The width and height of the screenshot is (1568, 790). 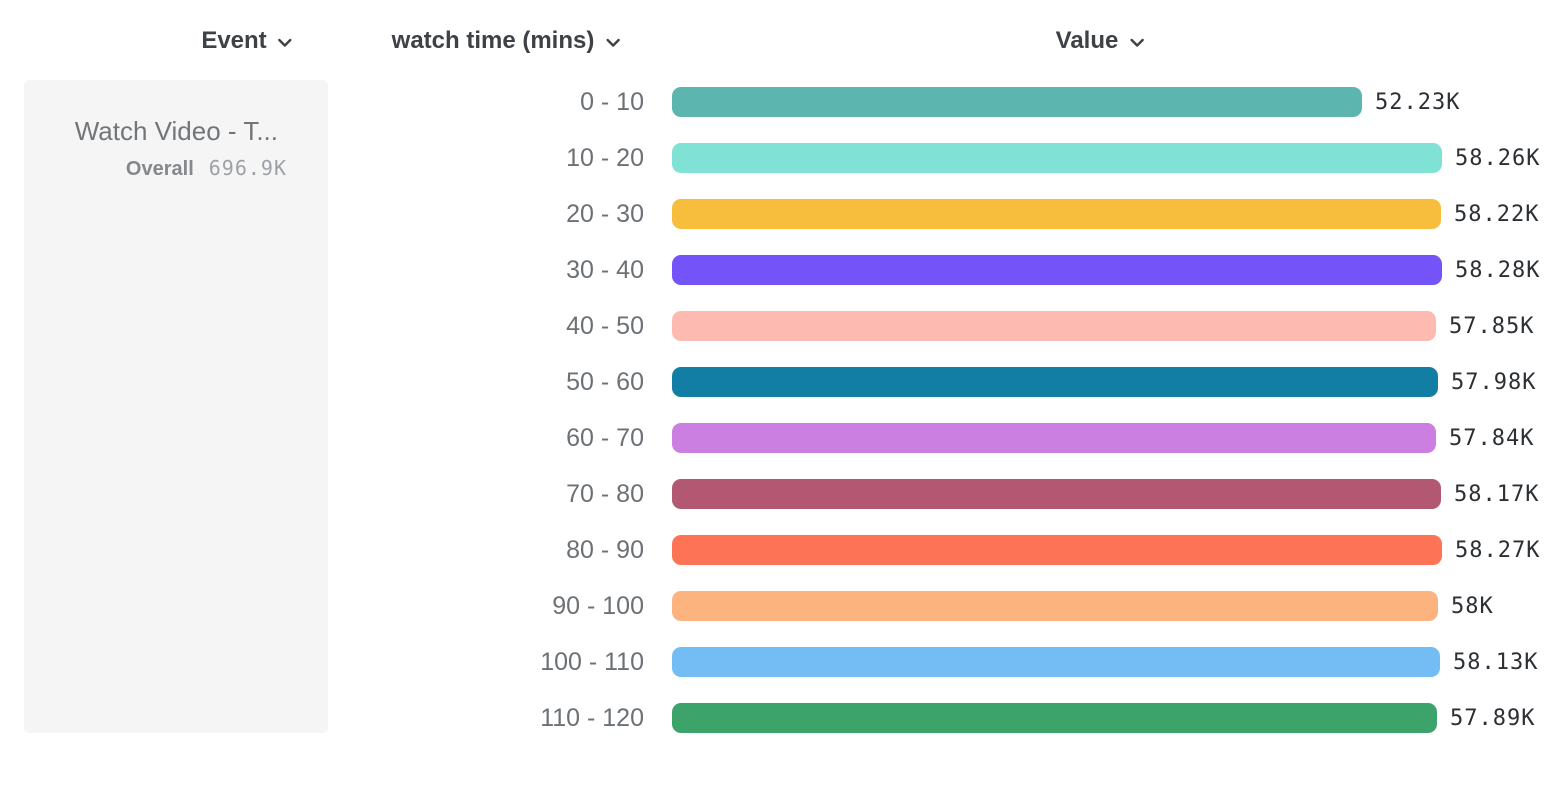 I want to click on chart-row: 40 - 50 57.85K, so click(x=784, y=326).